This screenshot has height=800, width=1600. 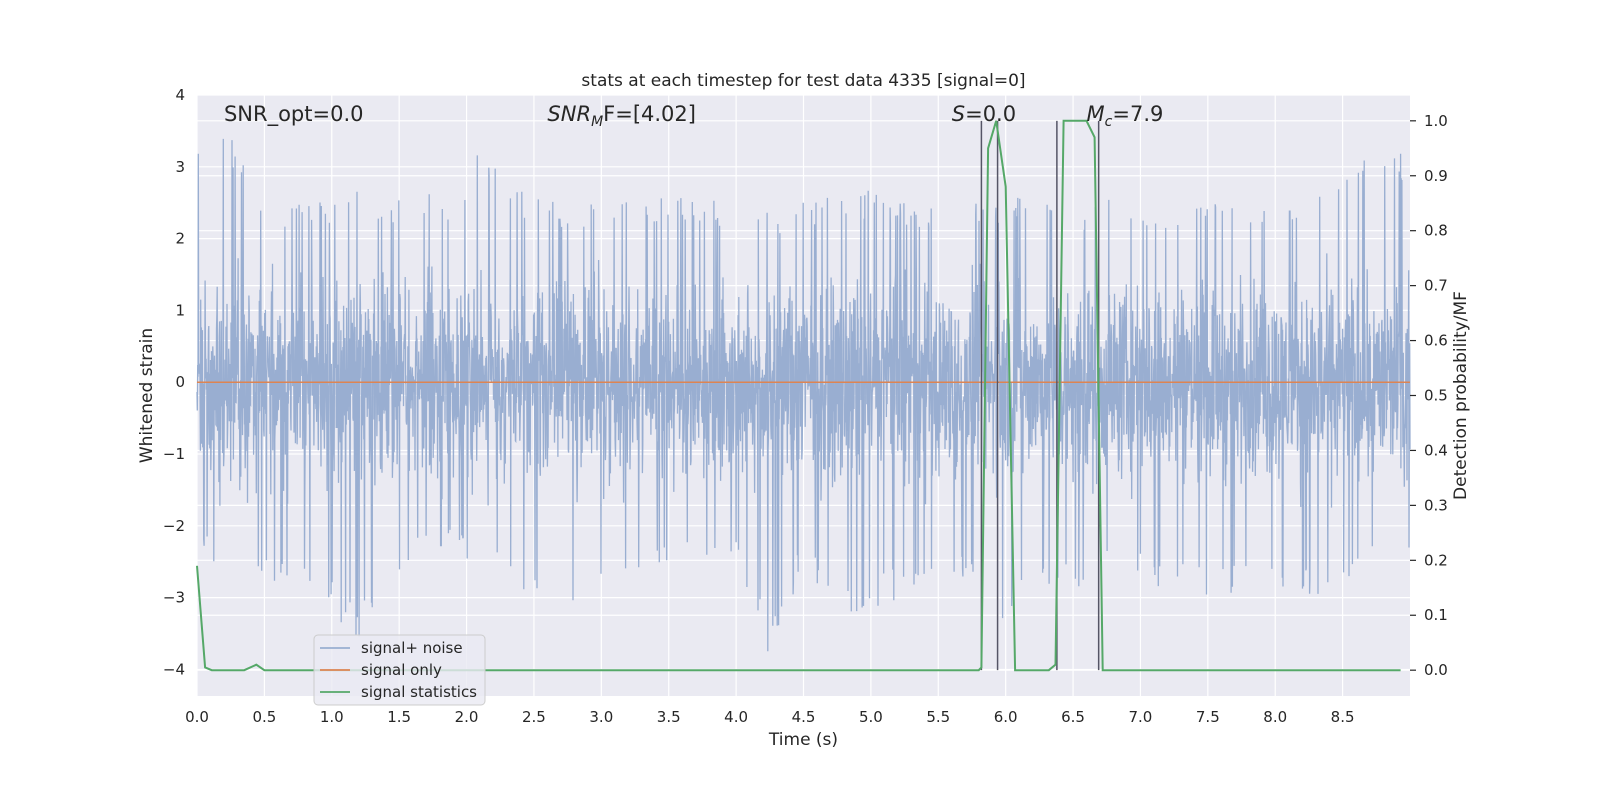 What do you see at coordinates (1141, 717) in the screenshot?
I see `x-tick-label: 7.0` at bounding box center [1141, 717].